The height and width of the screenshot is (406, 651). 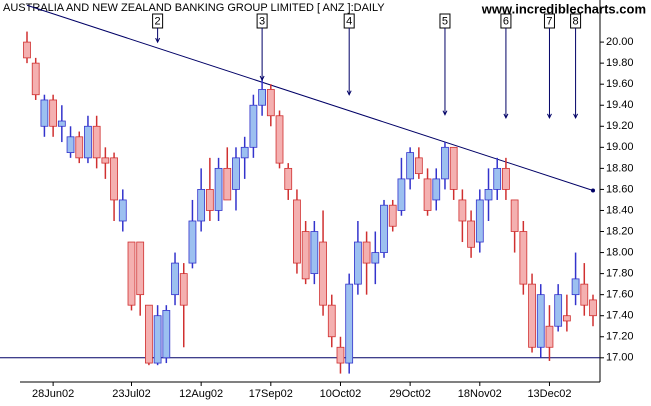 I want to click on y-tick-label: 17.20, so click(x=620, y=337).